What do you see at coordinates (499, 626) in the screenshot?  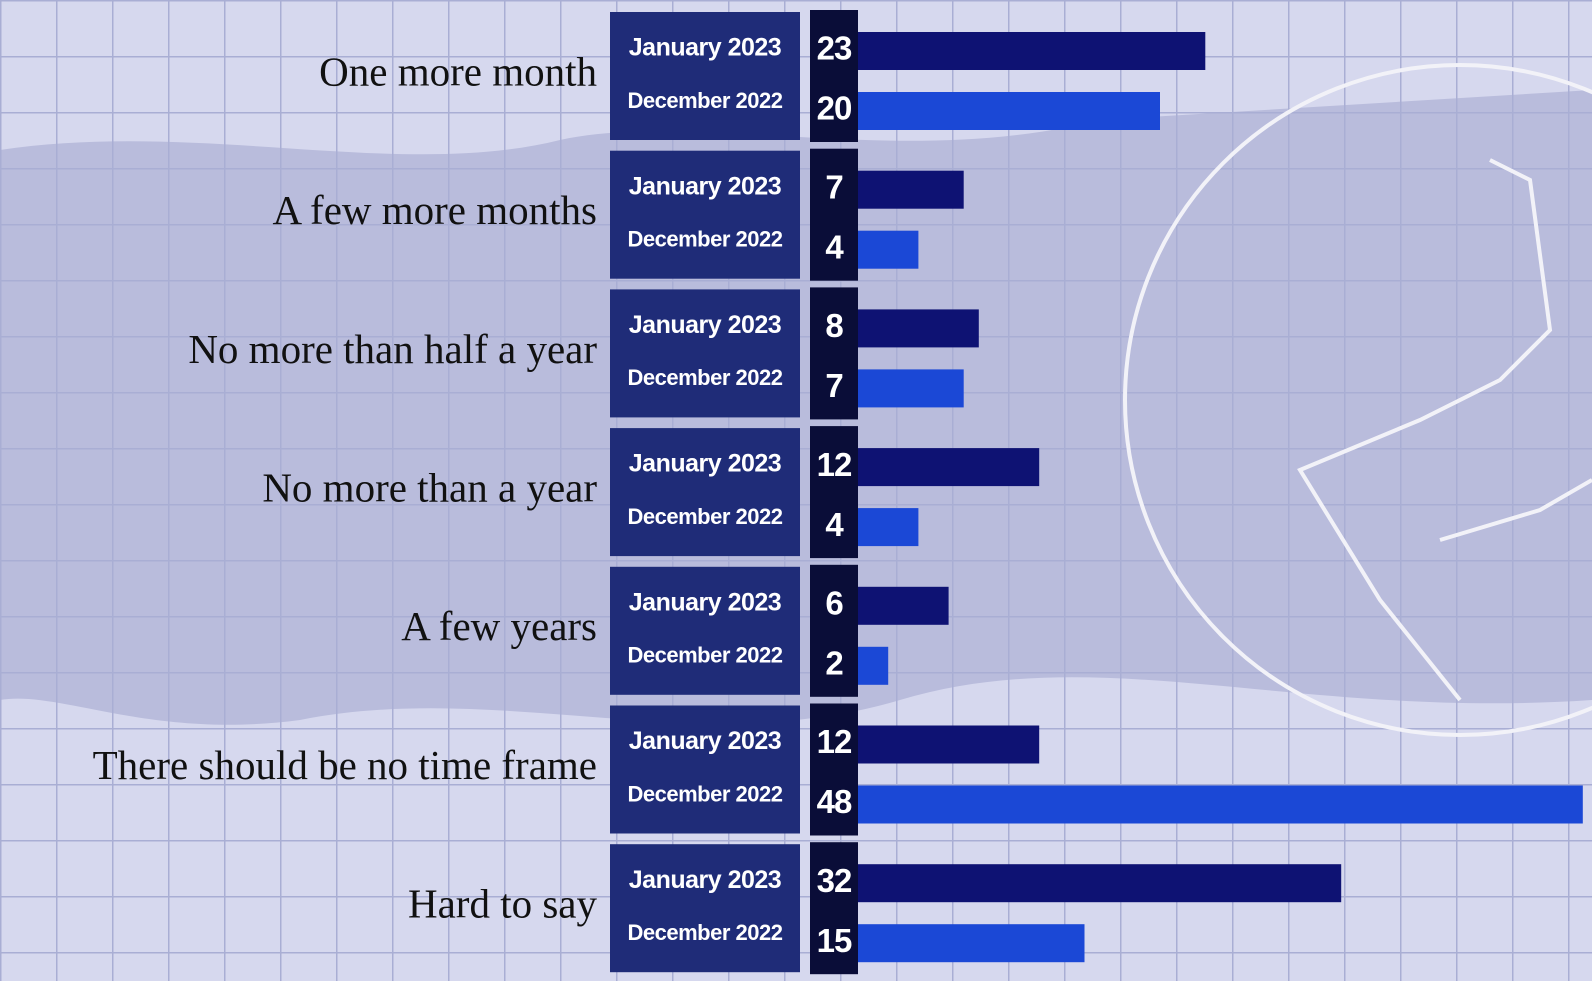 I see `category-label: A few years` at bounding box center [499, 626].